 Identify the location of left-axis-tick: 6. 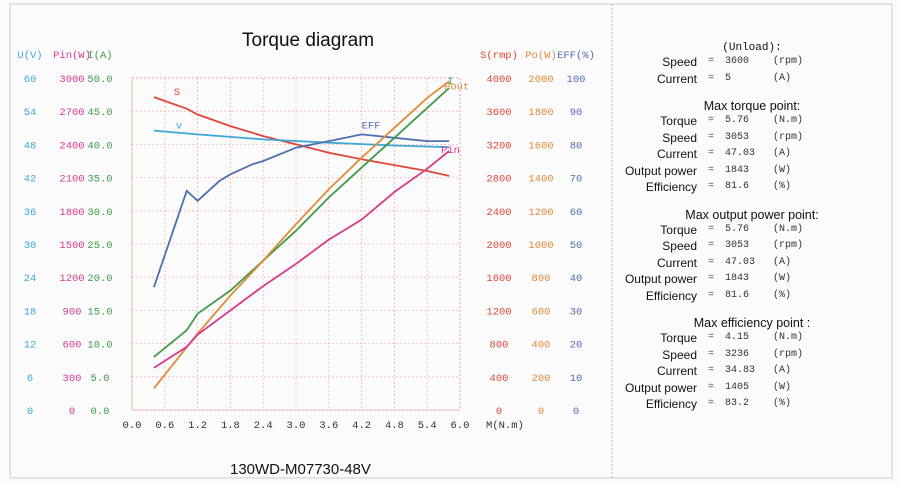
(30, 379).